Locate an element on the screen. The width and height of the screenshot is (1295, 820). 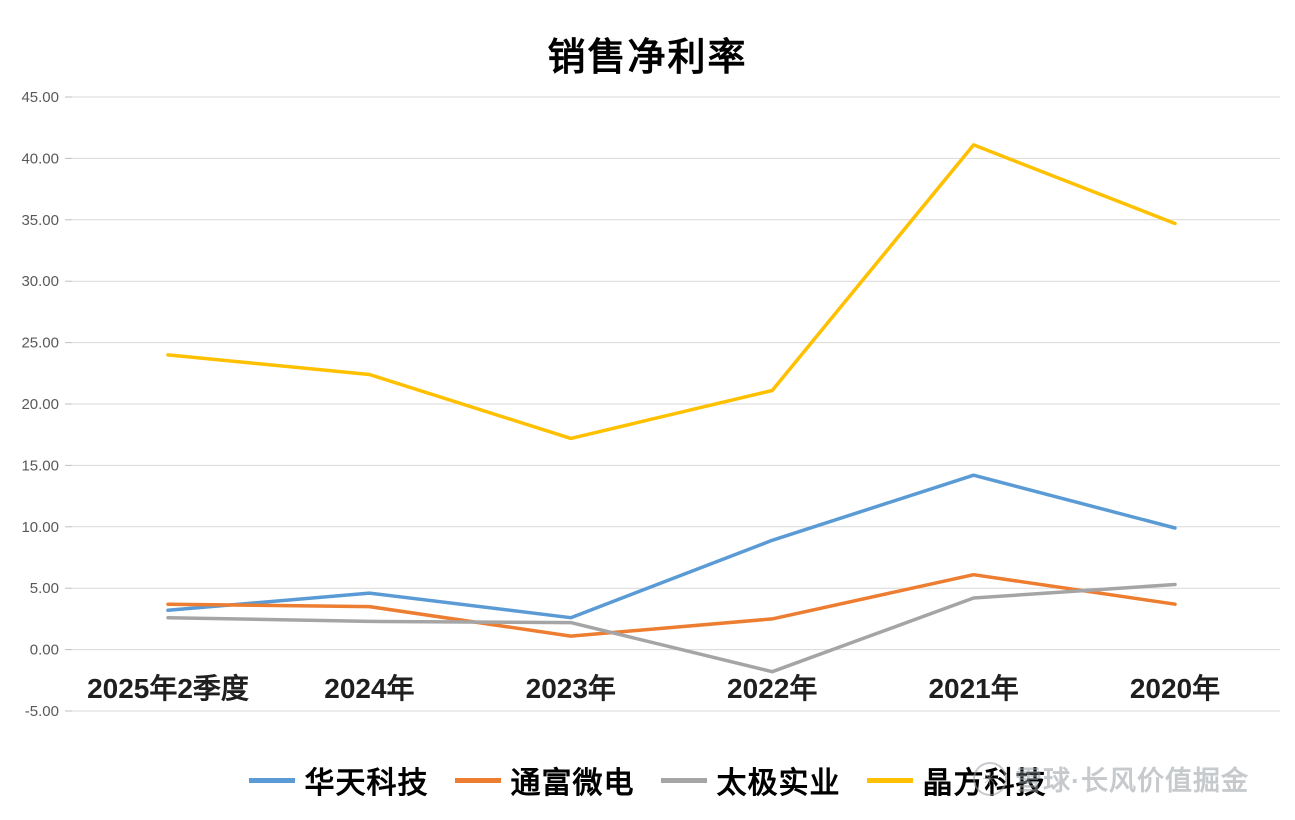
x-category-label: 2022年 is located at coordinates (772, 688).